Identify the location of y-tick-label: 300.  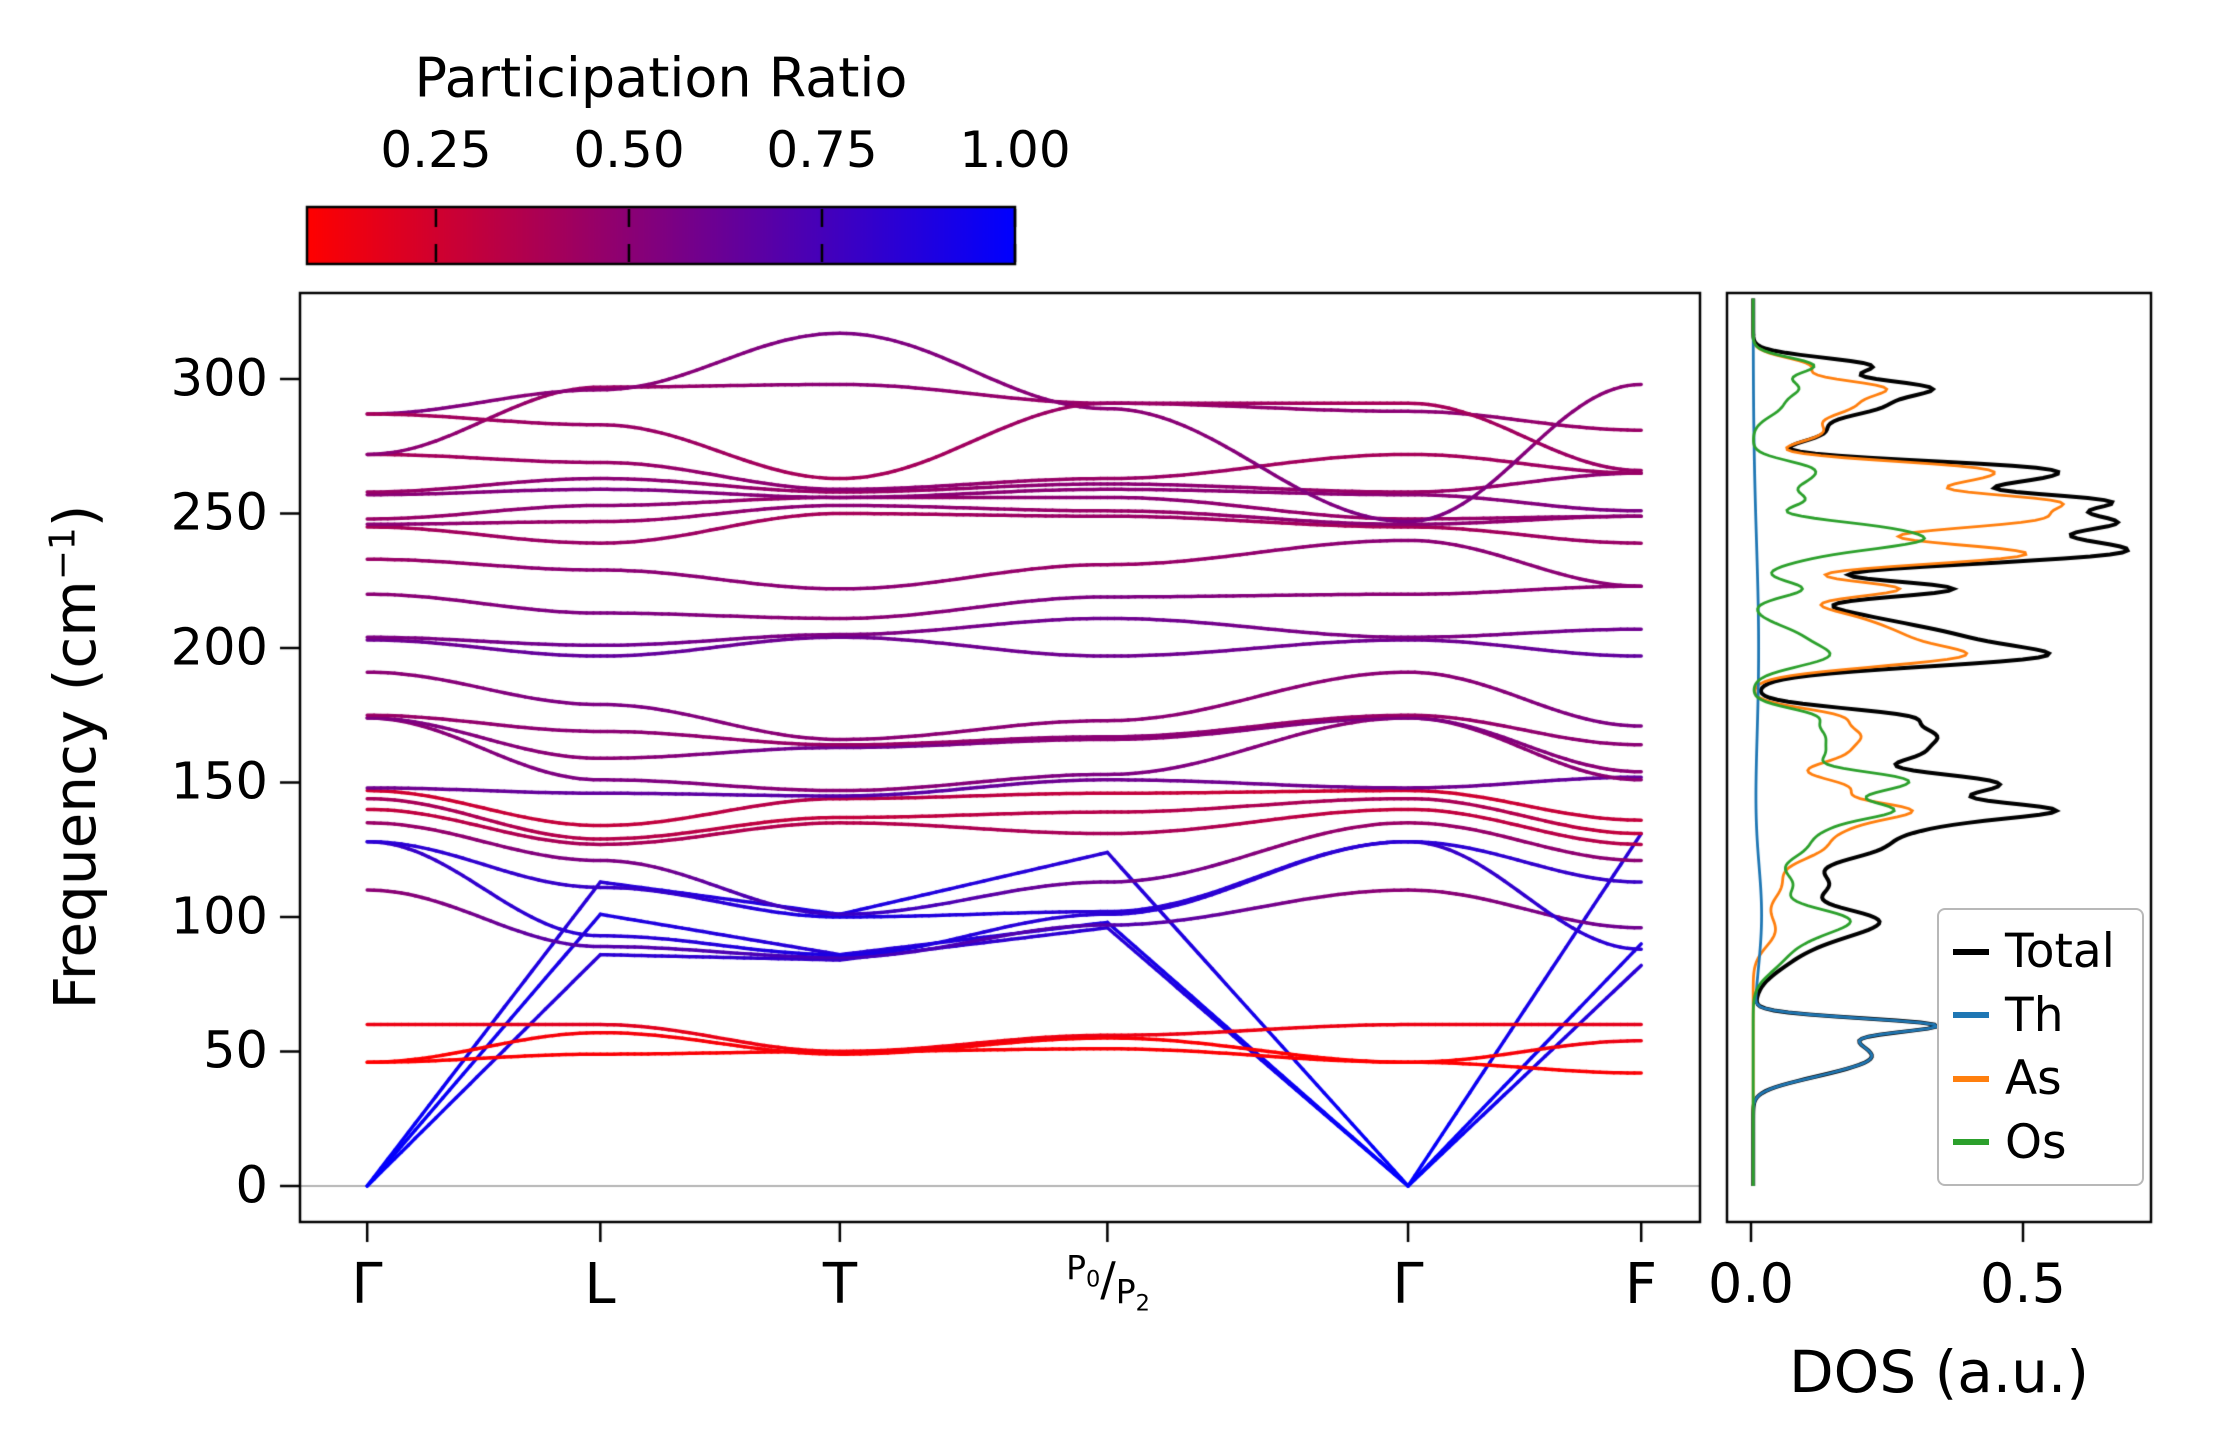
(219, 379).